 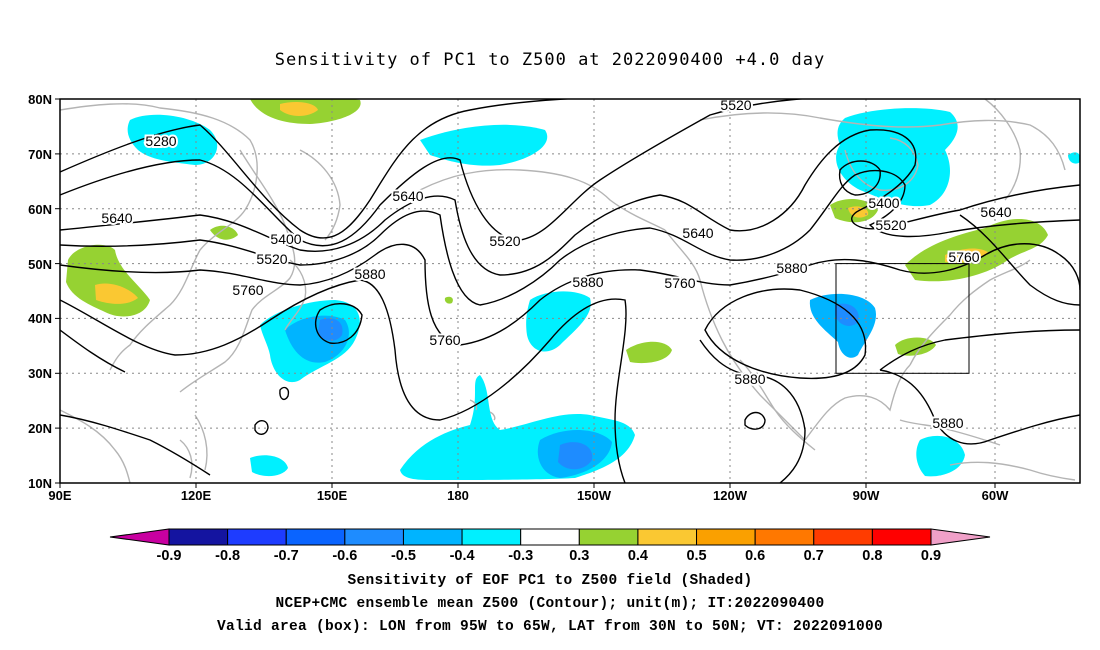 I want to click on shade-pos-strong-region, so click(x=299, y=109).